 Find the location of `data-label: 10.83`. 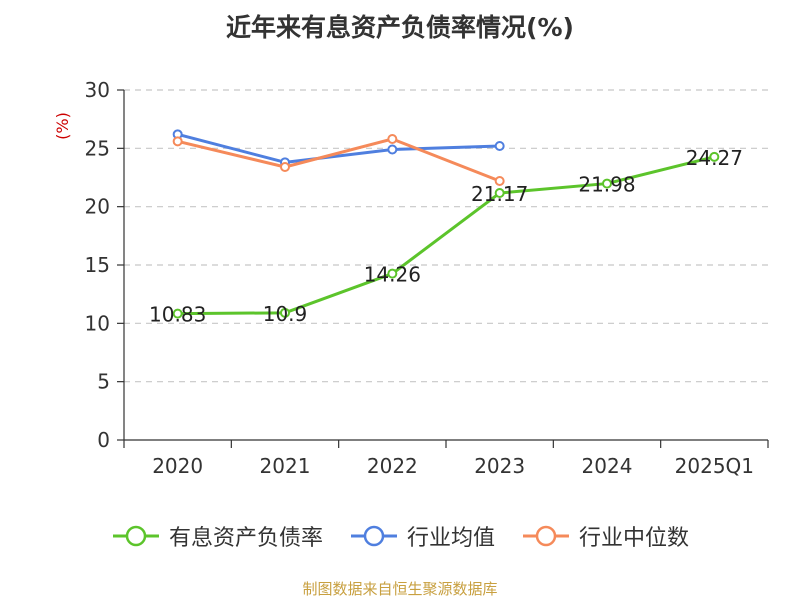

data-label: 10.83 is located at coordinates (177, 315).